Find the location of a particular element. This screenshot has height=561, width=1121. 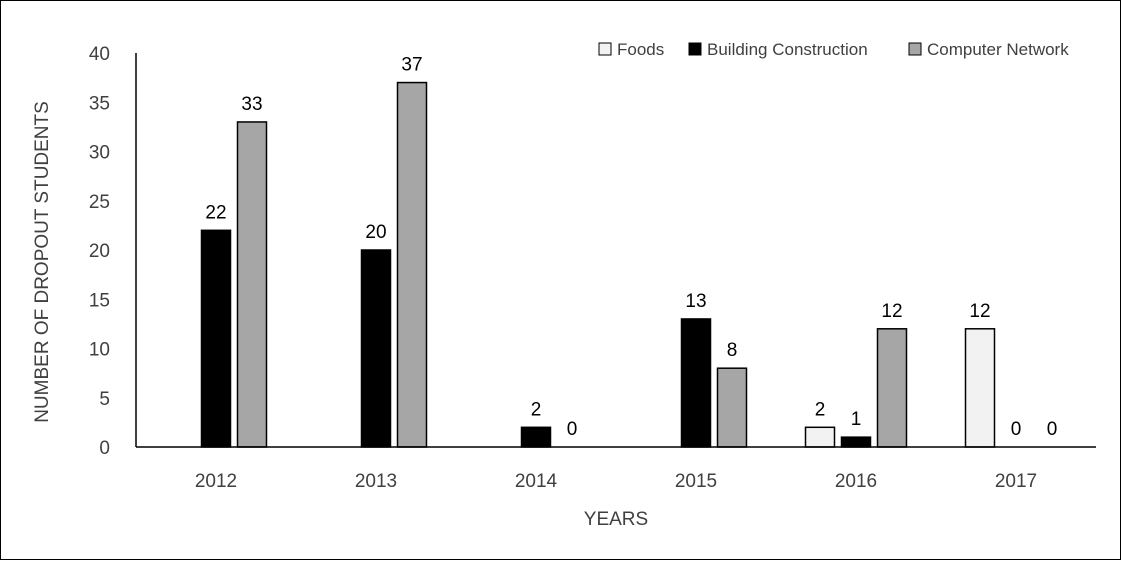

bar-computer-network-2013 is located at coordinates (412, 264).